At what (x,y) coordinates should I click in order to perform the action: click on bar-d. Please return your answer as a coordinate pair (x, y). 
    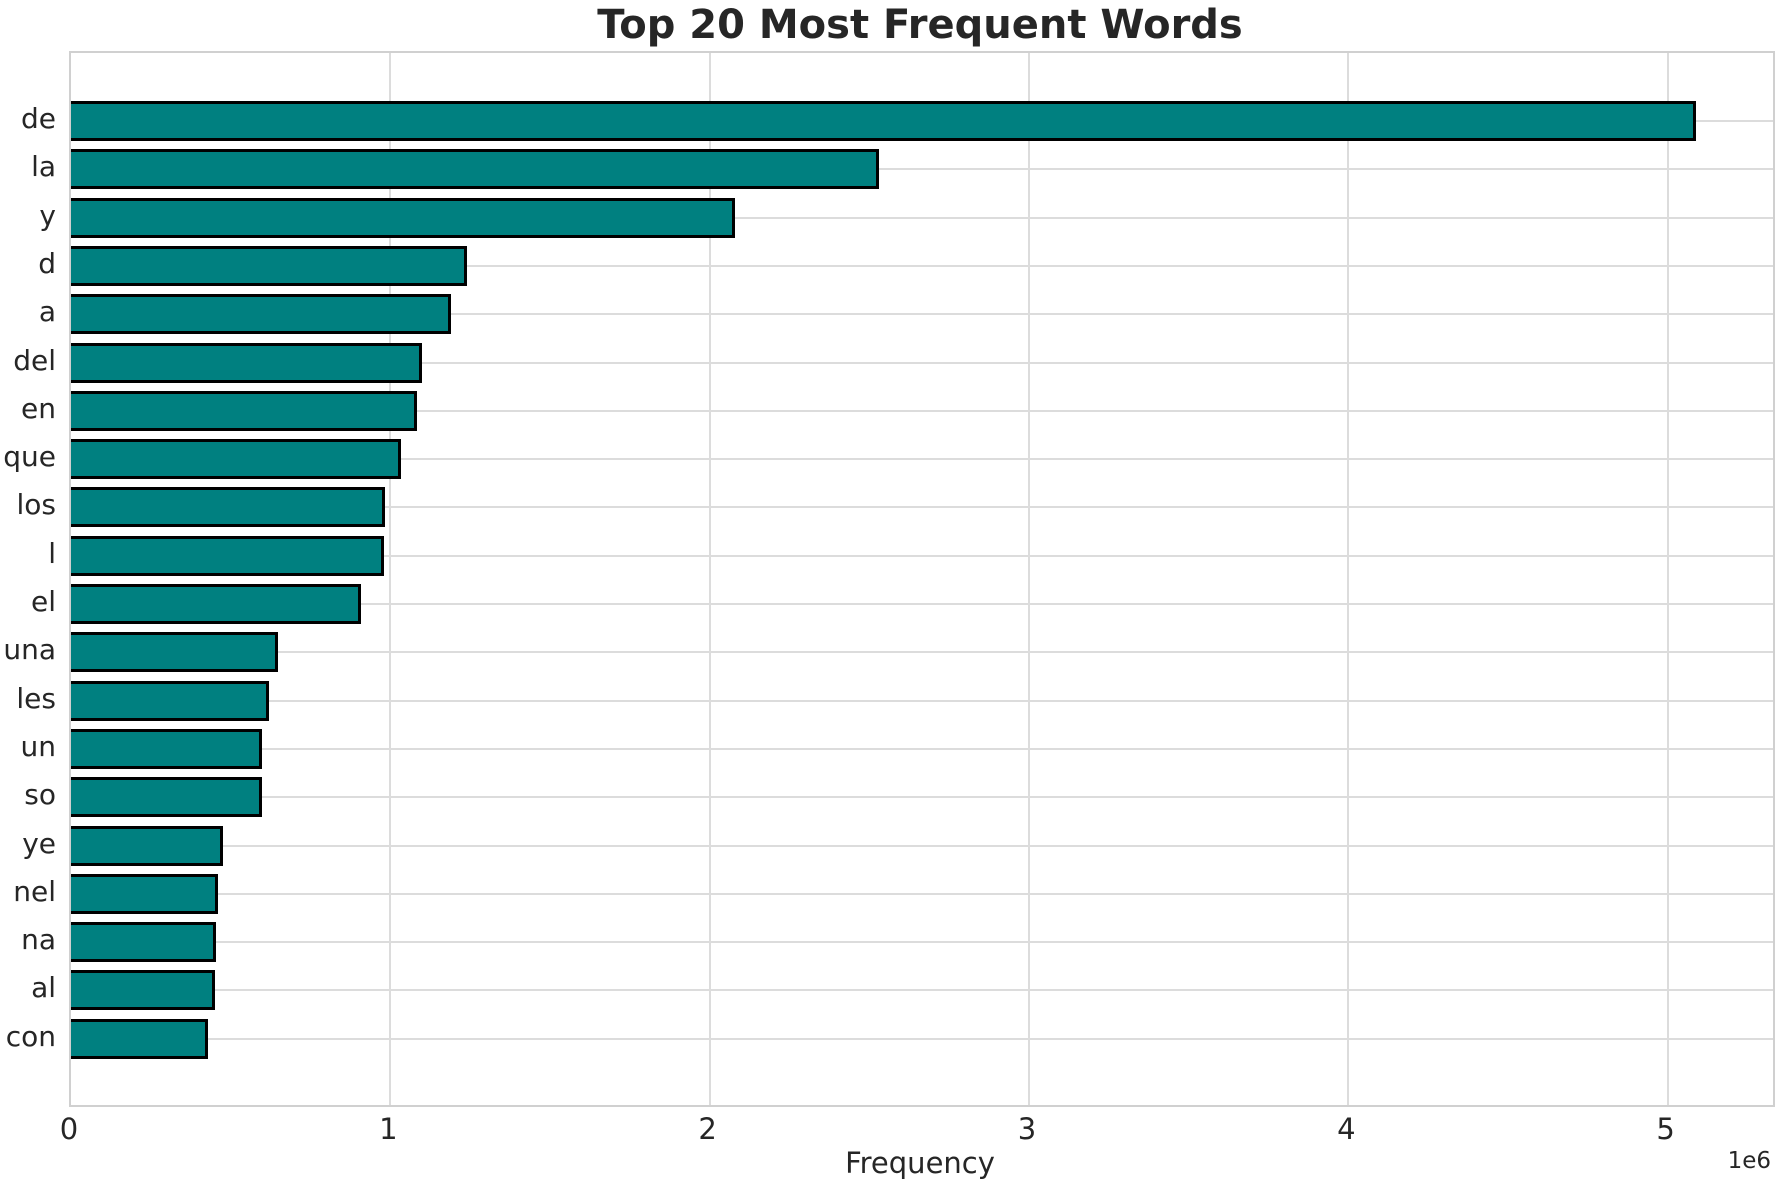
    Looking at the image, I should click on (269, 265).